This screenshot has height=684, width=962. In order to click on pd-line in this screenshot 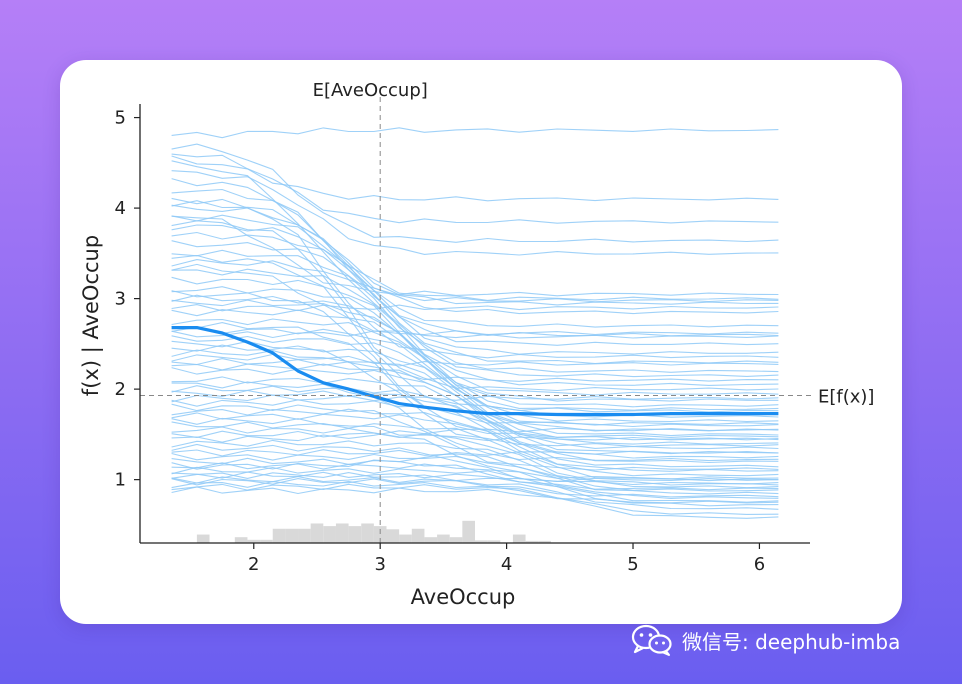, I will do `click(475, 371)`.